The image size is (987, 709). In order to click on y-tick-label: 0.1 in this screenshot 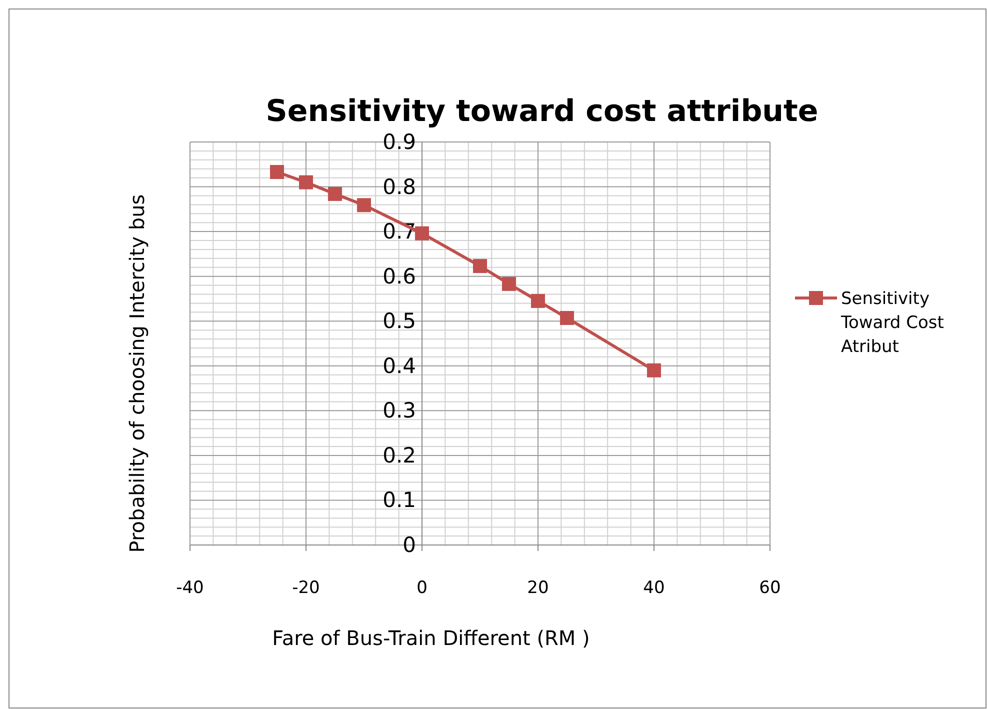, I will do `click(399, 500)`.